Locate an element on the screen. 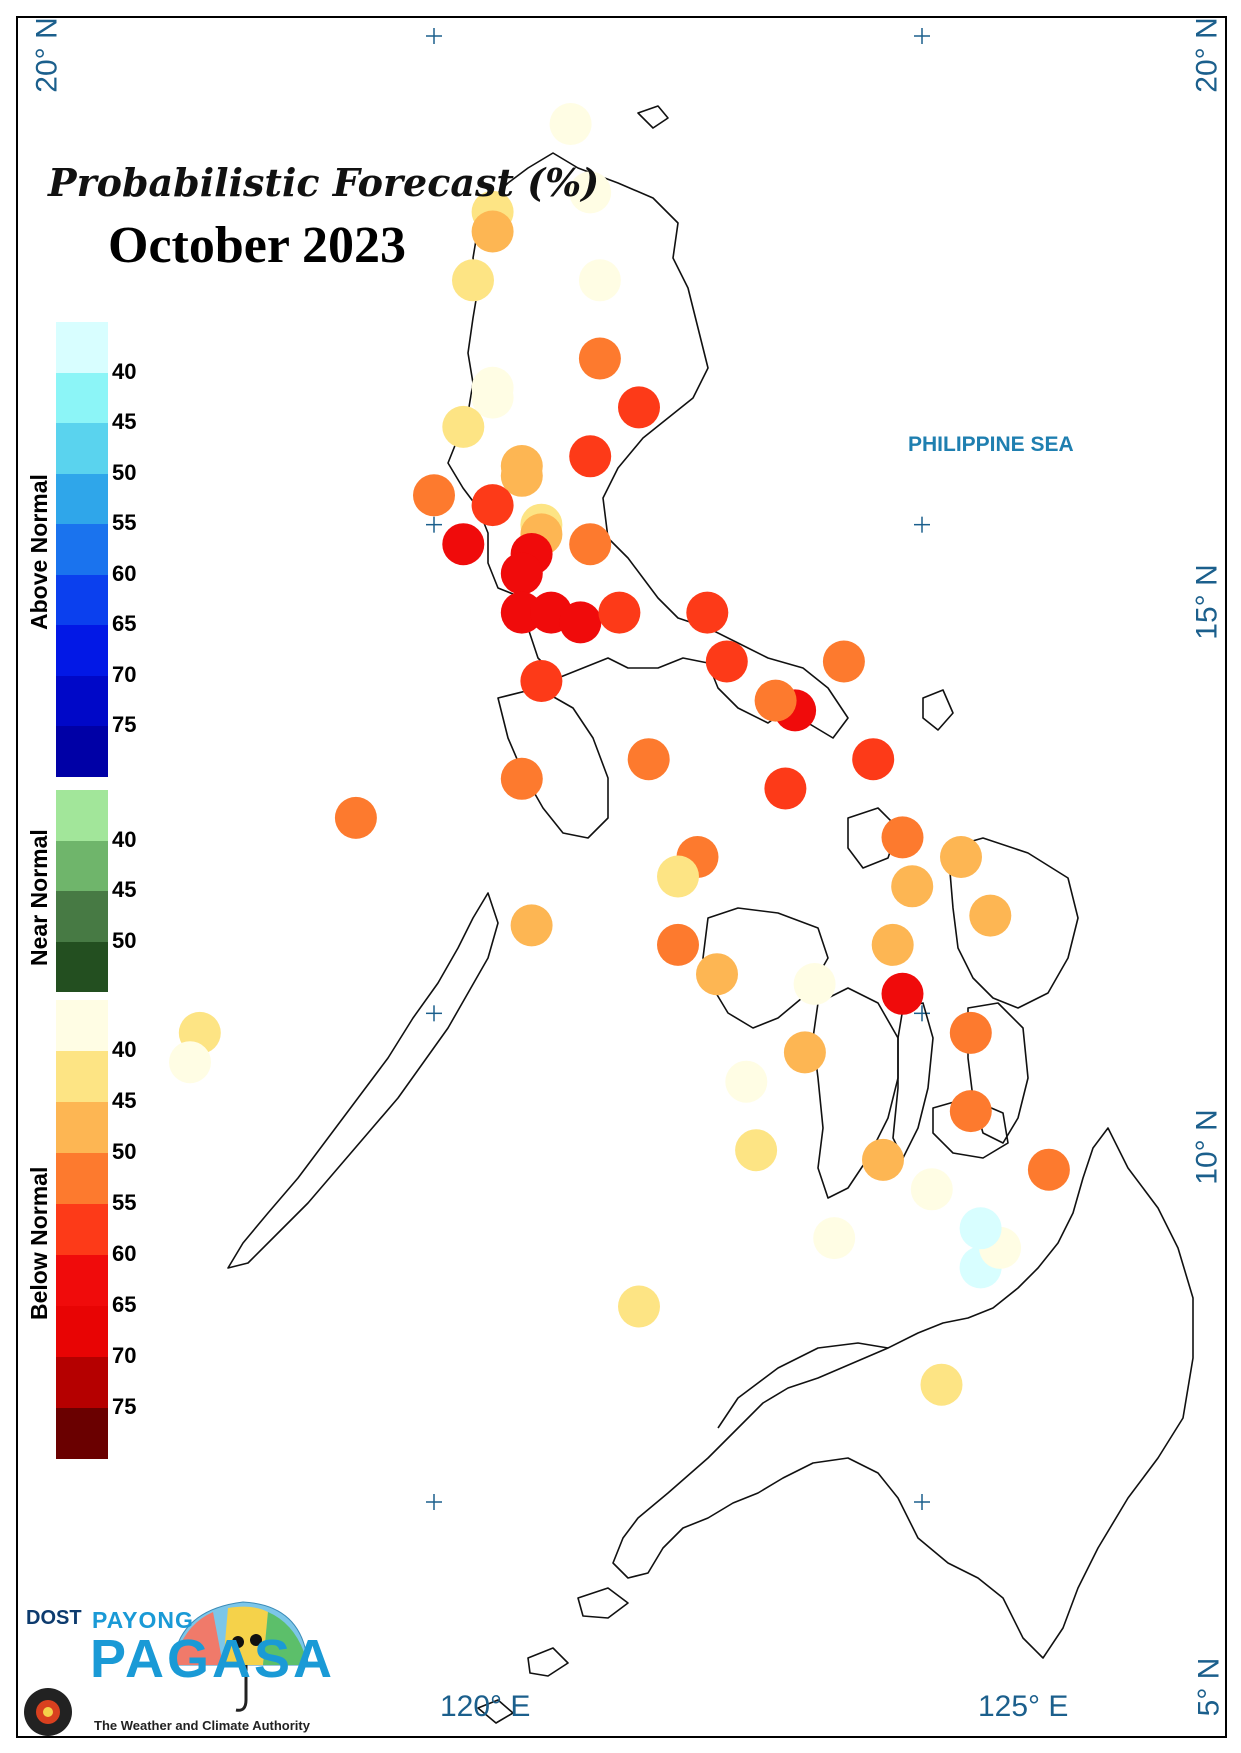 The image size is (1241, 1753). coast-negros is located at coordinates (855, 1093).